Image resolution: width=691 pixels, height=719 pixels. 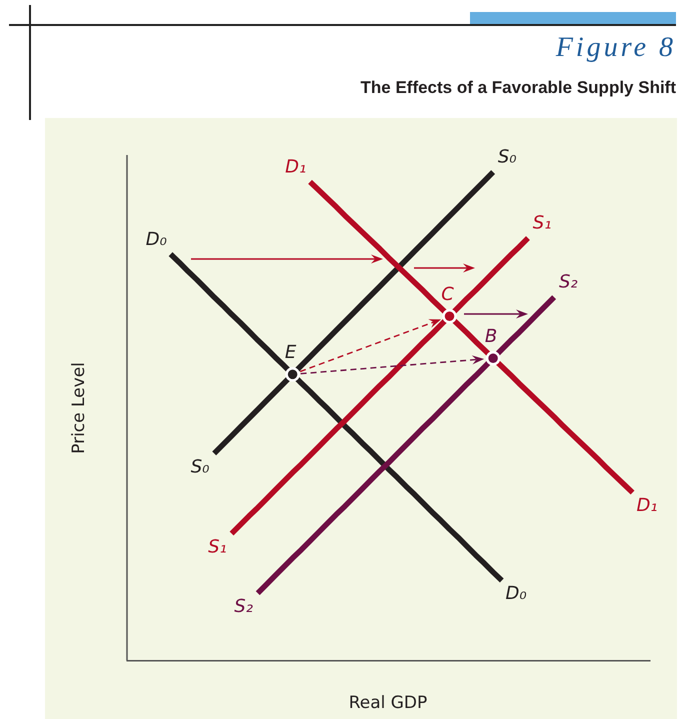 What do you see at coordinates (518, 88) in the screenshot?
I see `chart-subtitle: The Effects of a Favorable Supply Shift` at bounding box center [518, 88].